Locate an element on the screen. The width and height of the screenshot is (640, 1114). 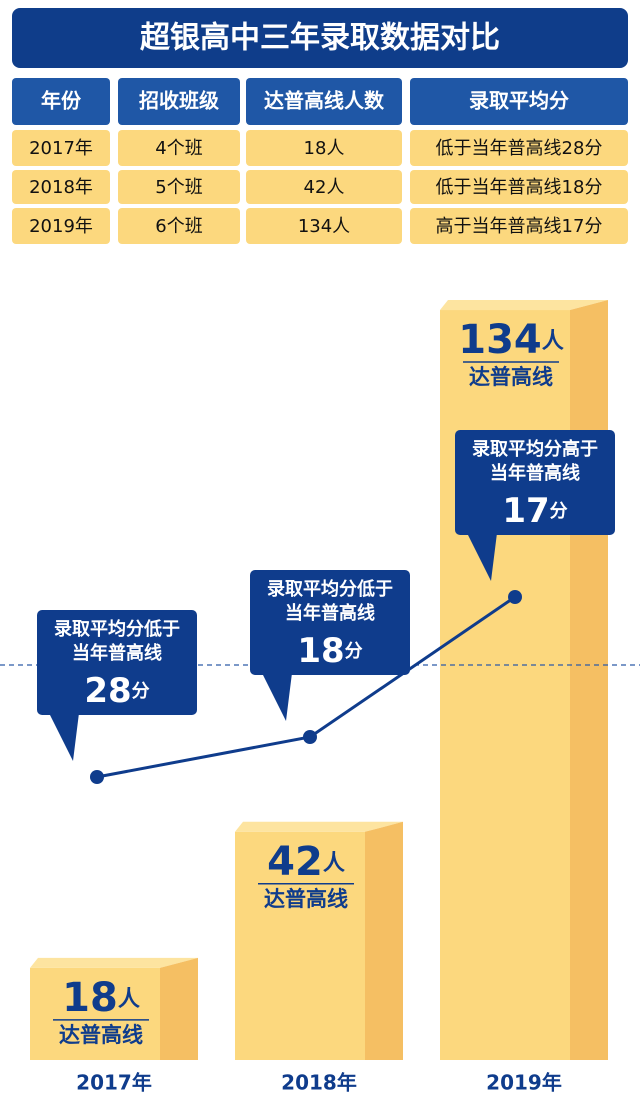
title-banner is located at coordinates (320, 38).